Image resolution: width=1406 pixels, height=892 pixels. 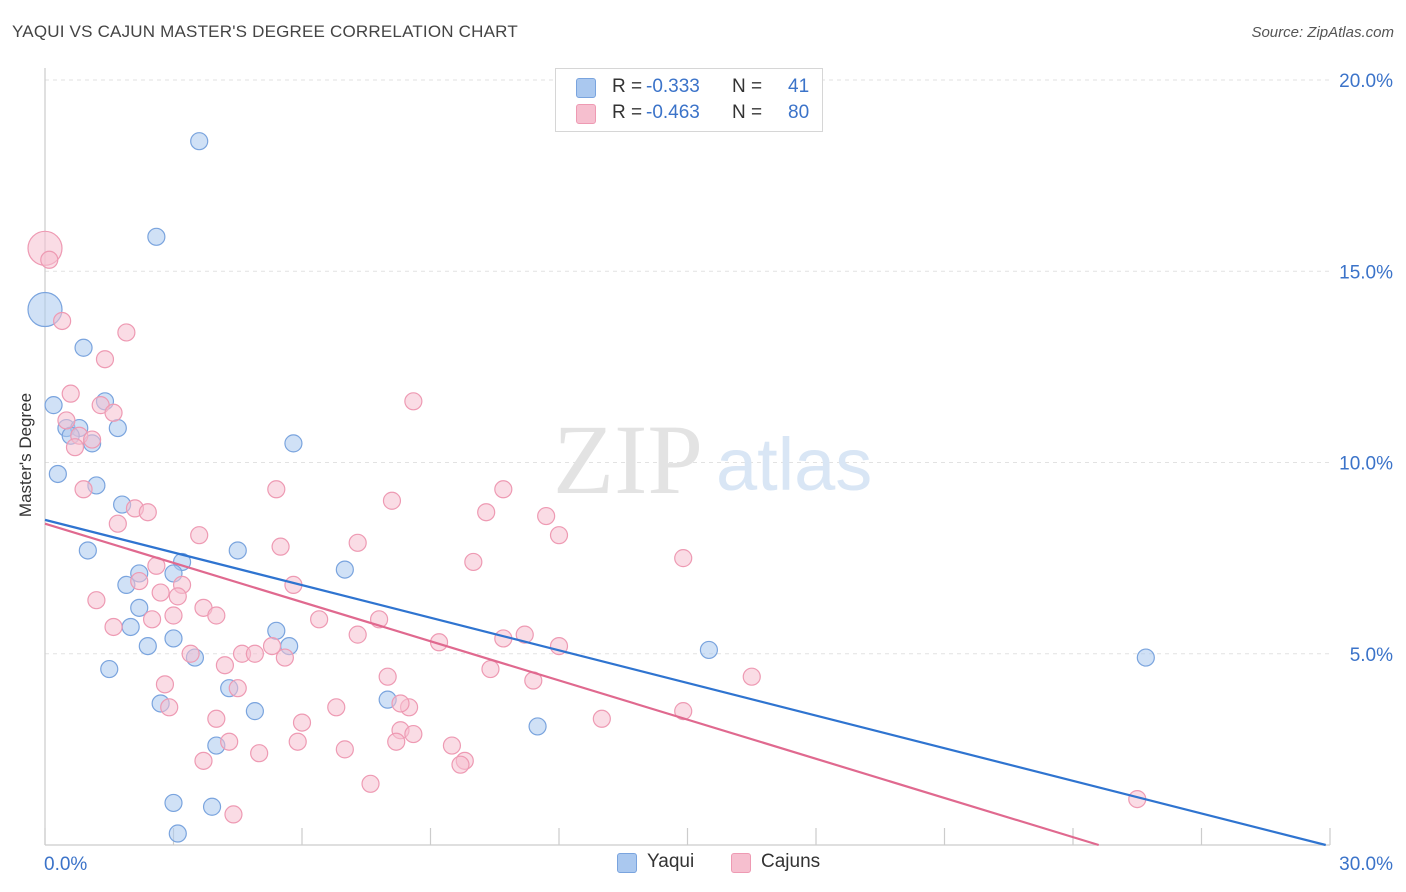 What do you see at coordinates (799, 112) in the screenshot?
I see `cajun-n-value: 80` at bounding box center [799, 112].